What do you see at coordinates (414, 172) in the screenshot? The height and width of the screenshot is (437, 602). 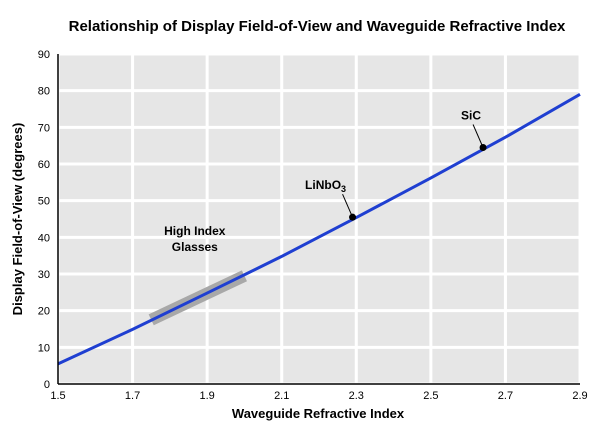 I see `material-points` at bounding box center [414, 172].